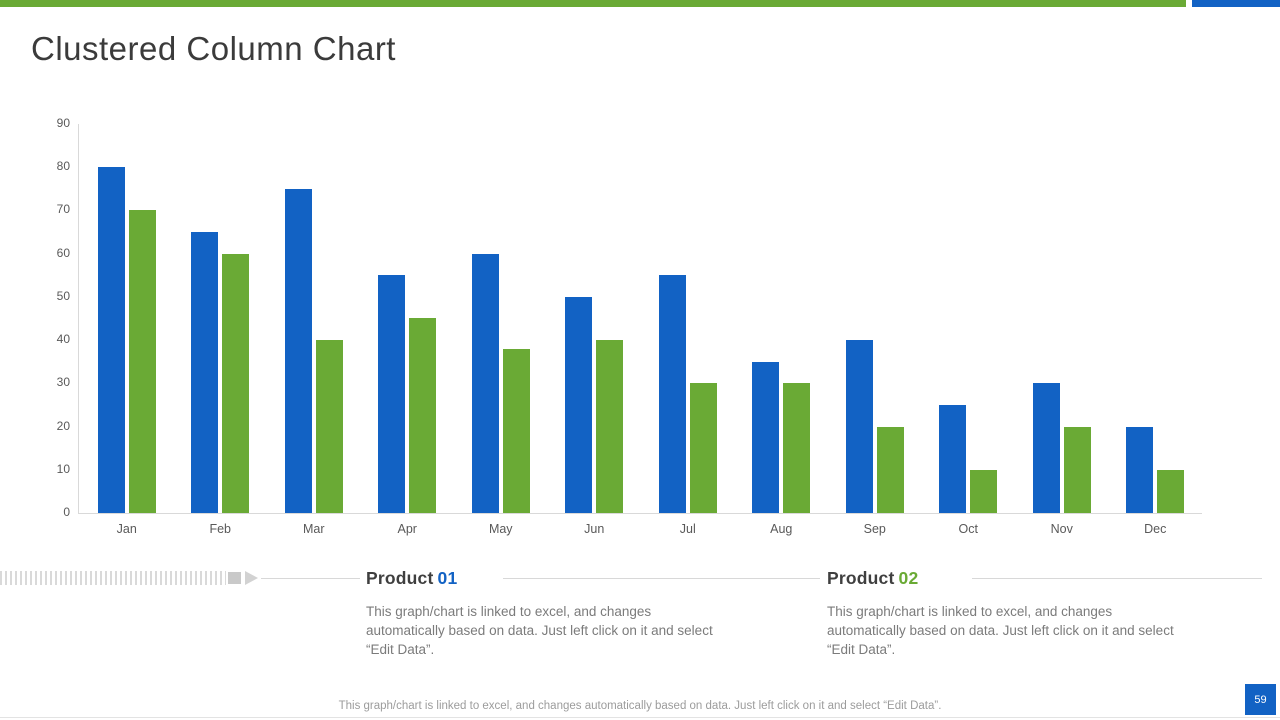 The width and height of the screenshot is (1280, 720). Describe the element at coordinates (595, 318) in the screenshot. I see `bar-group-jun` at that location.